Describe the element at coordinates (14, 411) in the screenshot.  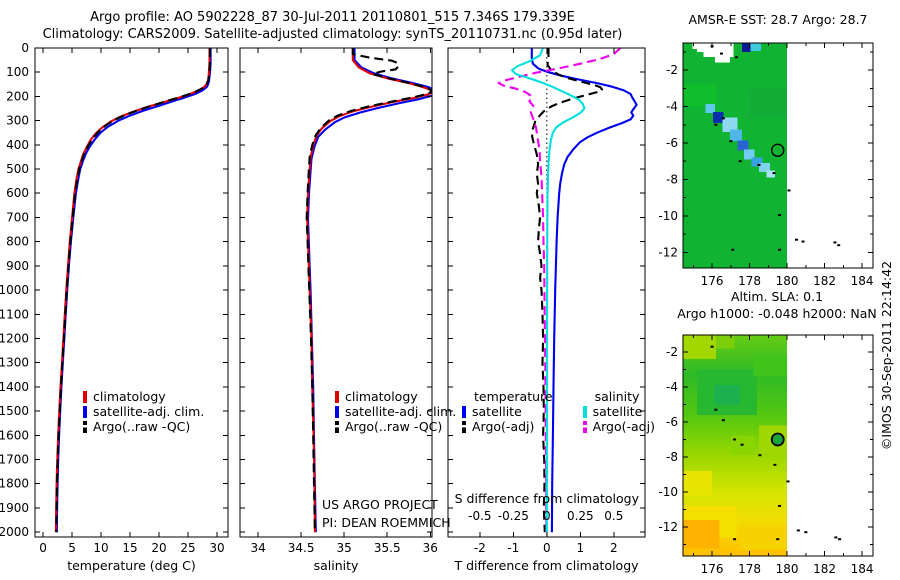
I see `svg-text: 1500` at that location.